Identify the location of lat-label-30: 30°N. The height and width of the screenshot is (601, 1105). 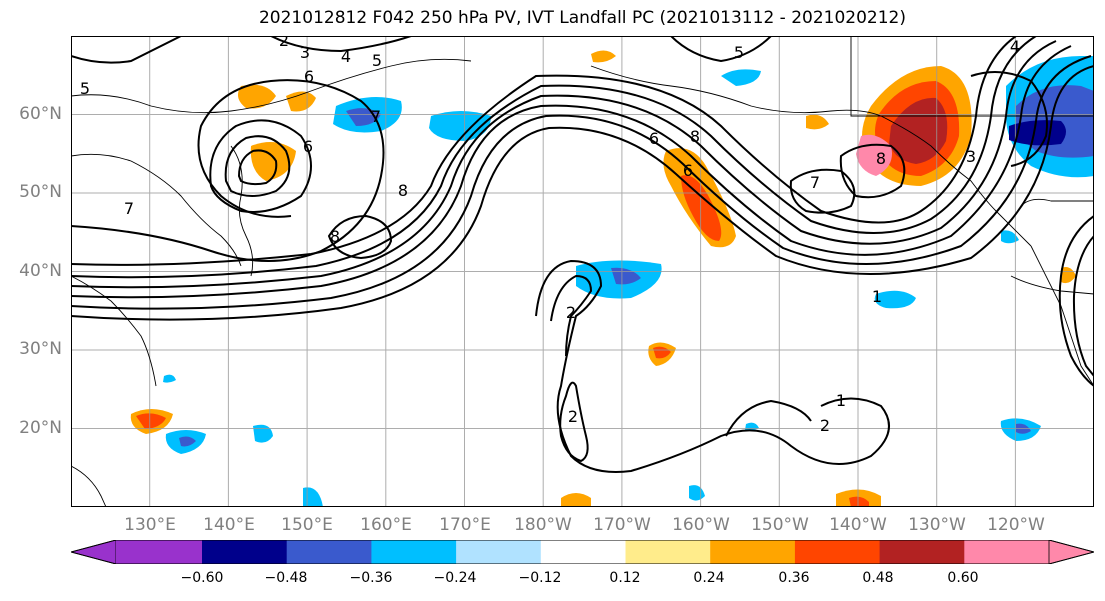
(40, 349).